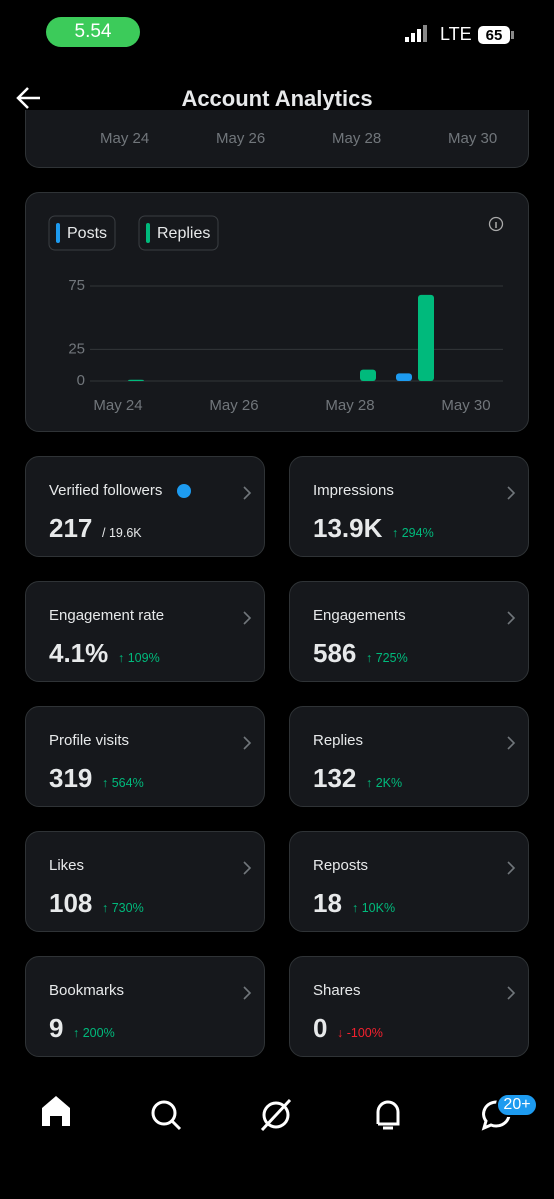  I want to click on metric-label: Reposts, so click(341, 865).